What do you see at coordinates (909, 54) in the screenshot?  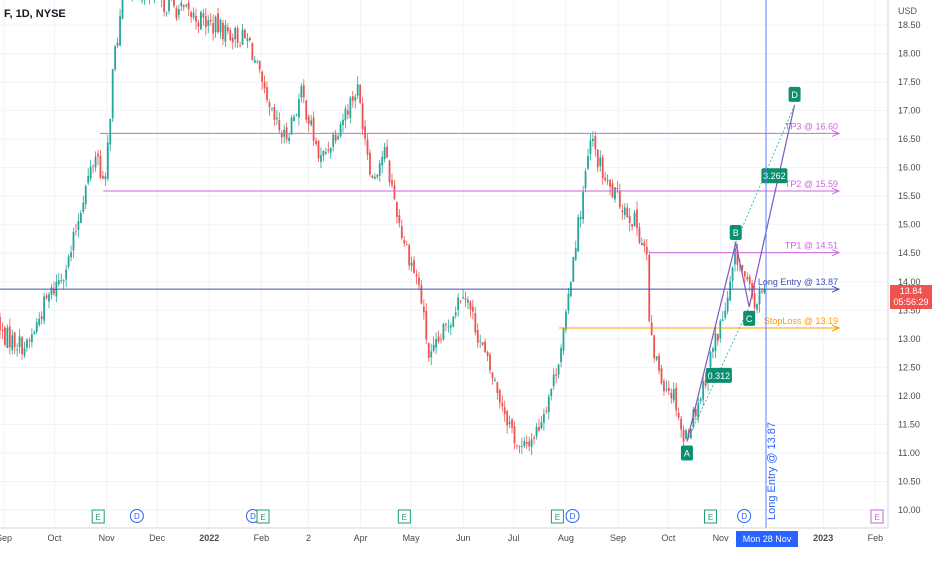 I see `price-tick-label: 18.00` at bounding box center [909, 54].